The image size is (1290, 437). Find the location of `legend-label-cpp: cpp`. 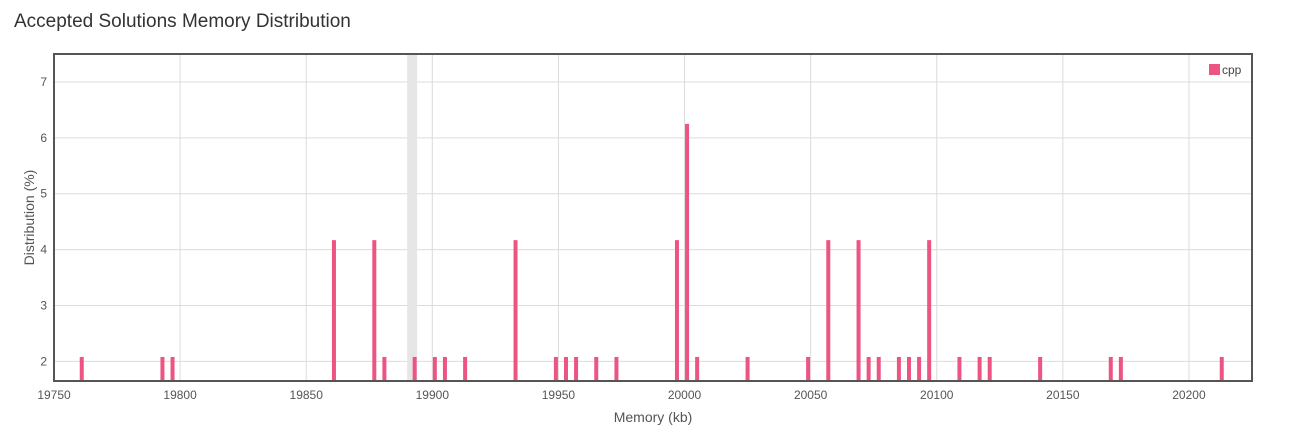

legend-label-cpp: cpp is located at coordinates (1232, 70).